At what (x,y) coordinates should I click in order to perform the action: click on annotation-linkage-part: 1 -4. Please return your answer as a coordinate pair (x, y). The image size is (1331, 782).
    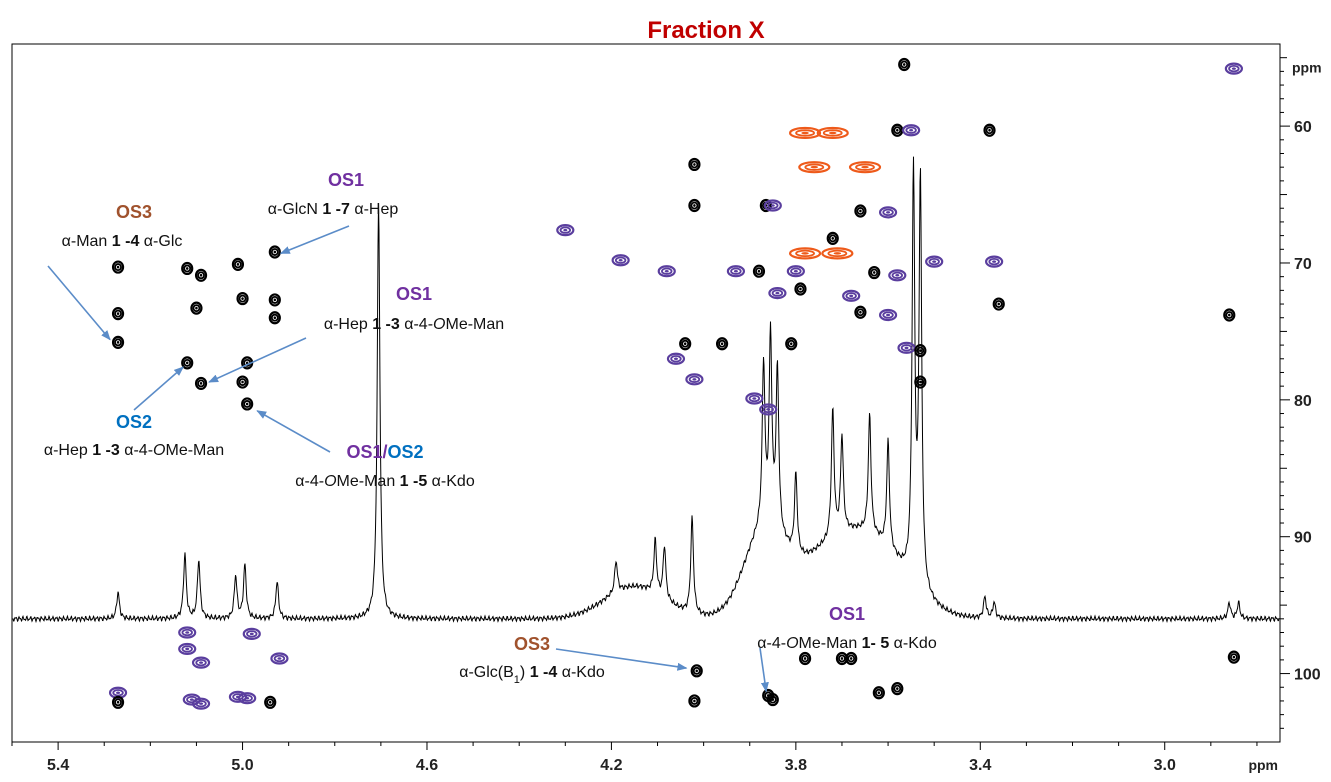
    Looking at the image, I should click on (544, 672).